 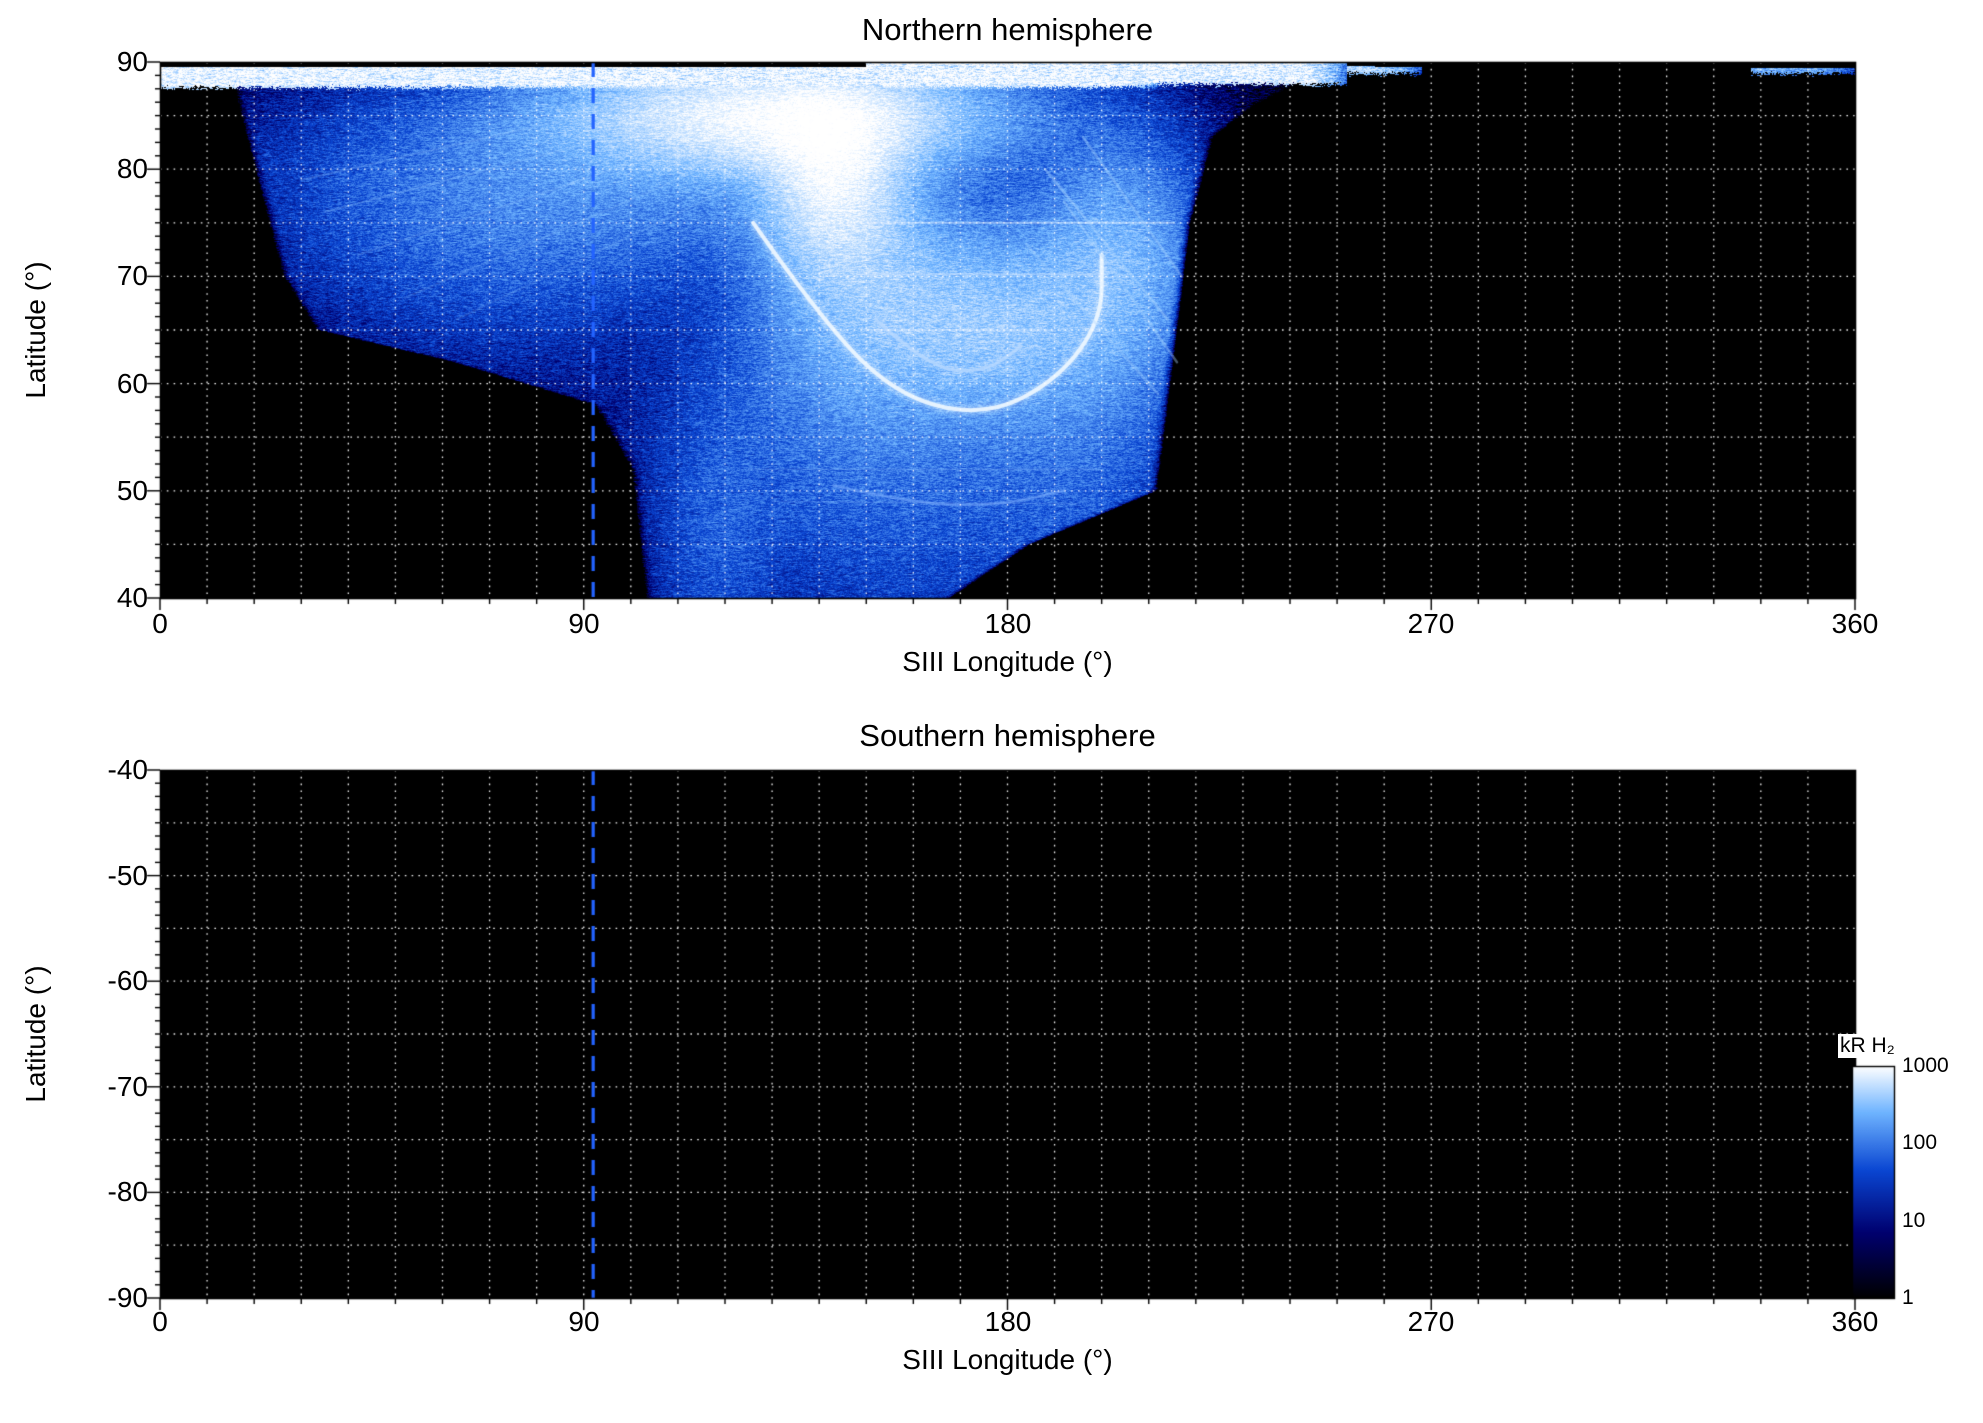 I want to click on y-tick-label: 70, so click(x=132, y=275).